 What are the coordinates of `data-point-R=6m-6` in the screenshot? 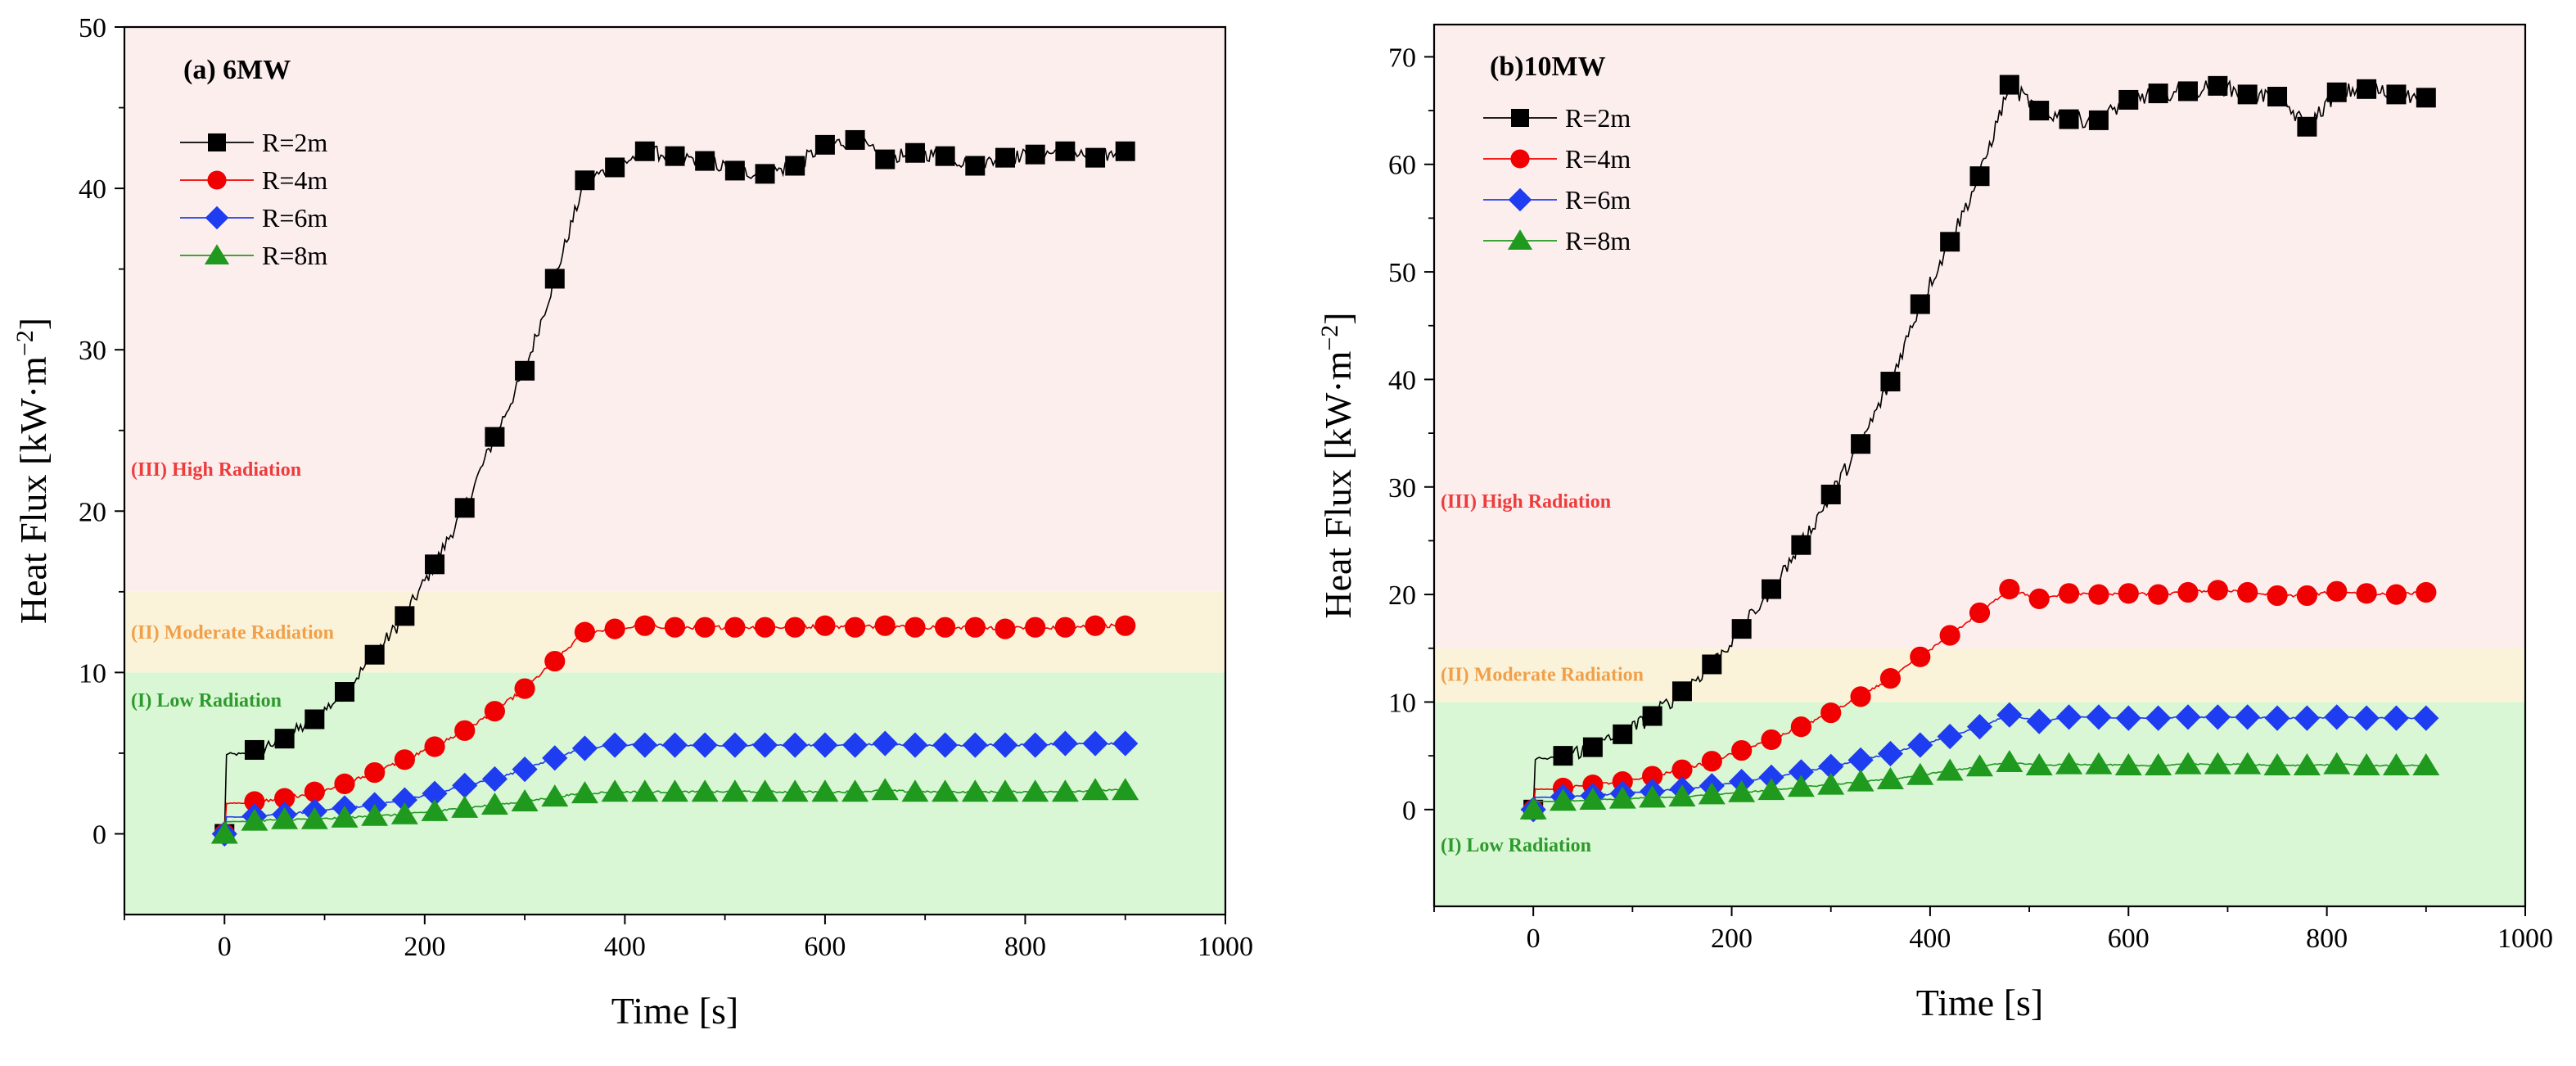 It's located at (404, 800).